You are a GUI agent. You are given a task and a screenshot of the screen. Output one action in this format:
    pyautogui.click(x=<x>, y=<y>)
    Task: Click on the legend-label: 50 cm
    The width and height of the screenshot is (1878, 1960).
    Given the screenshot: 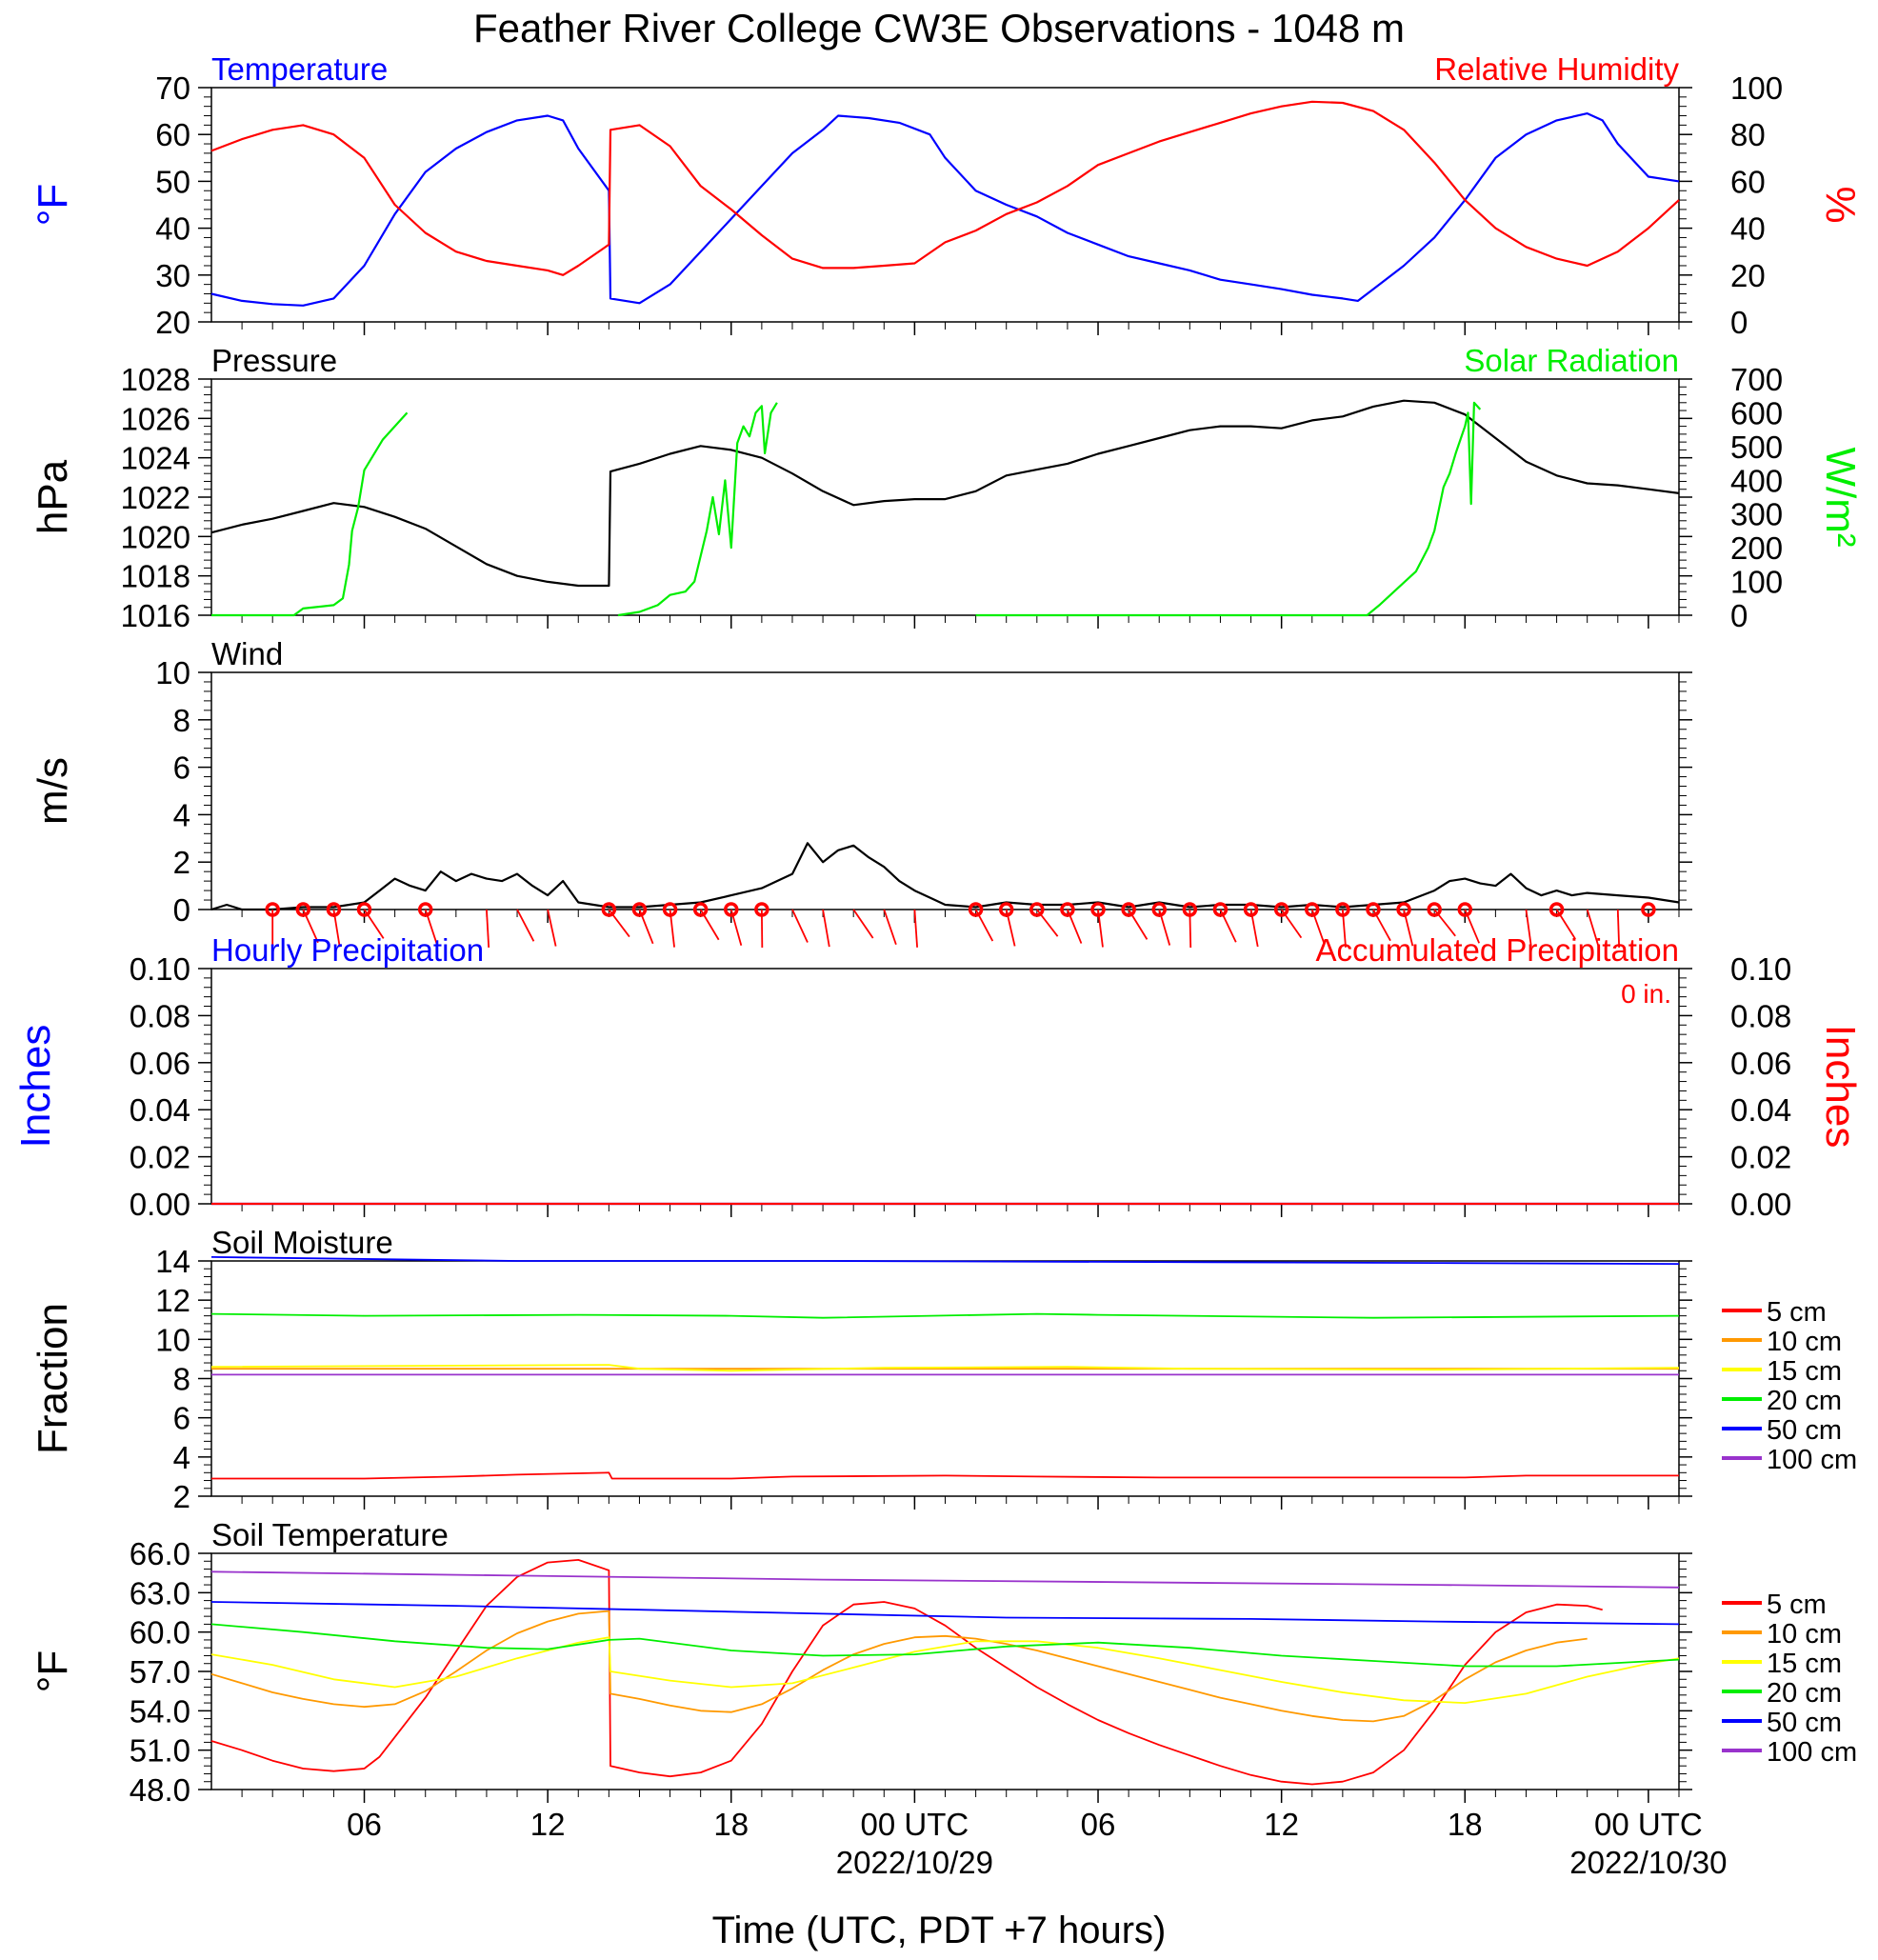 What is the action you would take?
    pyautogui.click(x=1804, y=1723)
    